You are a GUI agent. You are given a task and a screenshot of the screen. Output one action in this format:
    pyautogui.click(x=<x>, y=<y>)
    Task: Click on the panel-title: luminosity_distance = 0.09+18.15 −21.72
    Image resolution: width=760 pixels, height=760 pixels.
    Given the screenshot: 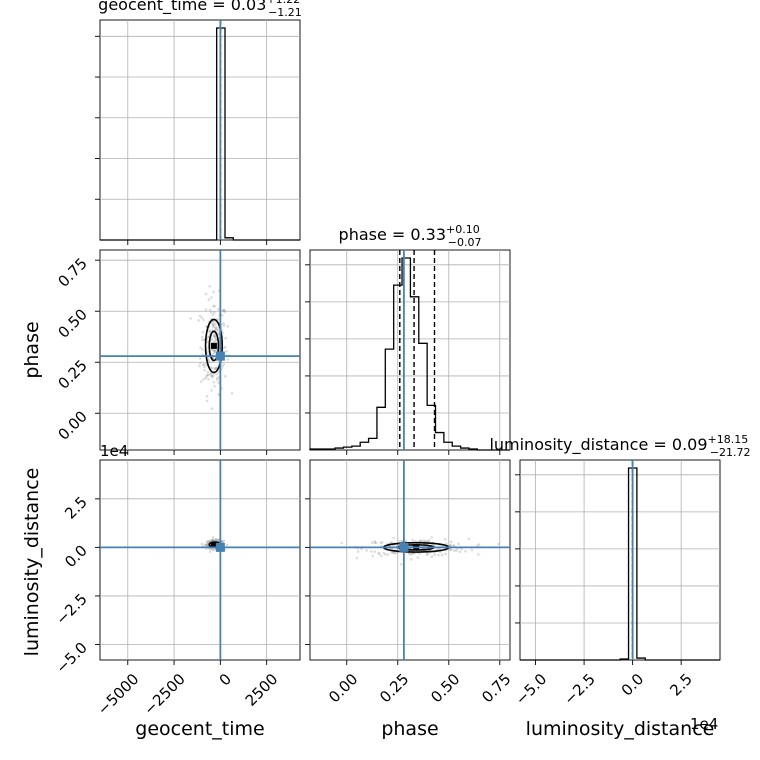 What is the action you would take?
    pyautogui.click(x=619, y=446)
    